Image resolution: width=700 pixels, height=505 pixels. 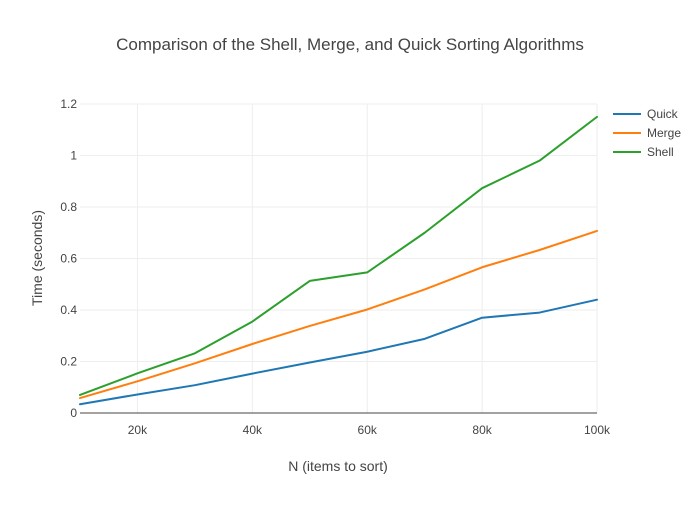 What do you see at coordinates (368, 430) in the screenshot?
I see `x-tick-label: 60k` at bounding box center [368, 430].